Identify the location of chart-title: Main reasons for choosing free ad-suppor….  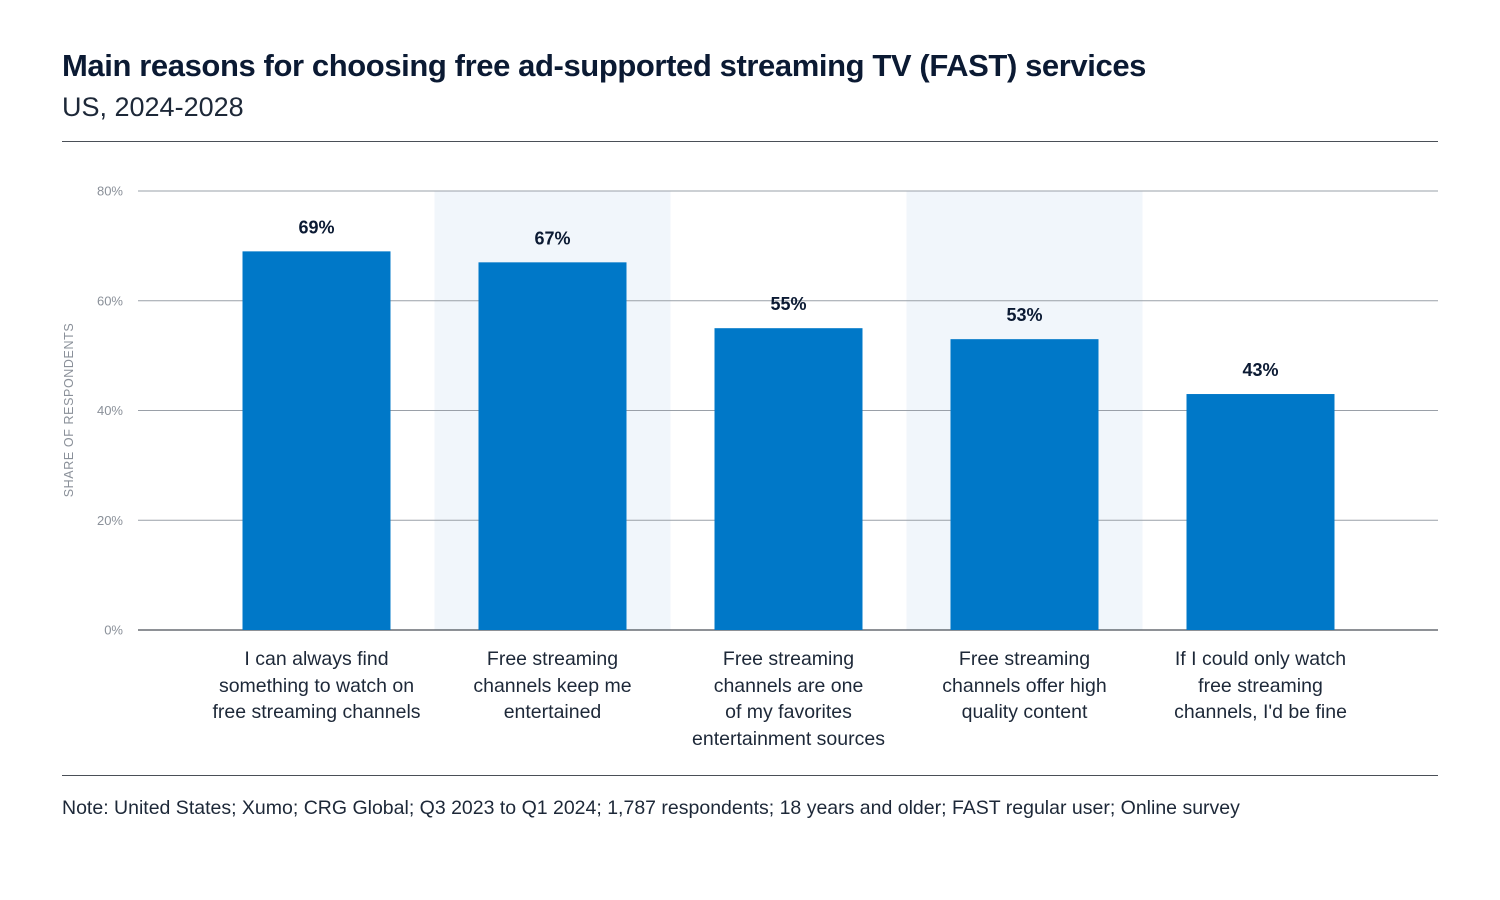
(604, 65).